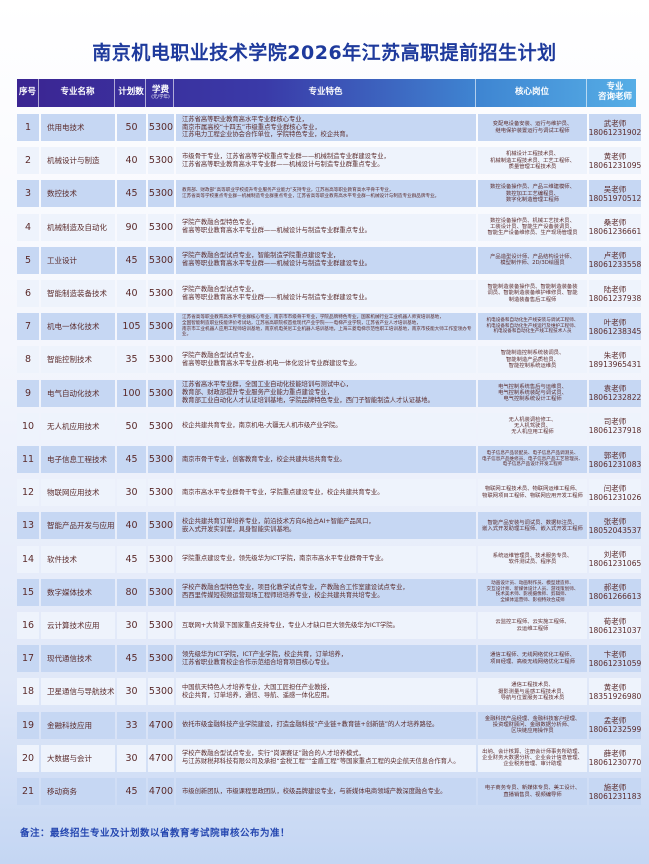 The width and height of the screenshot is (649, 864). I want to click on position-line: 直播销售员、视频编导师, so click(532, 794).